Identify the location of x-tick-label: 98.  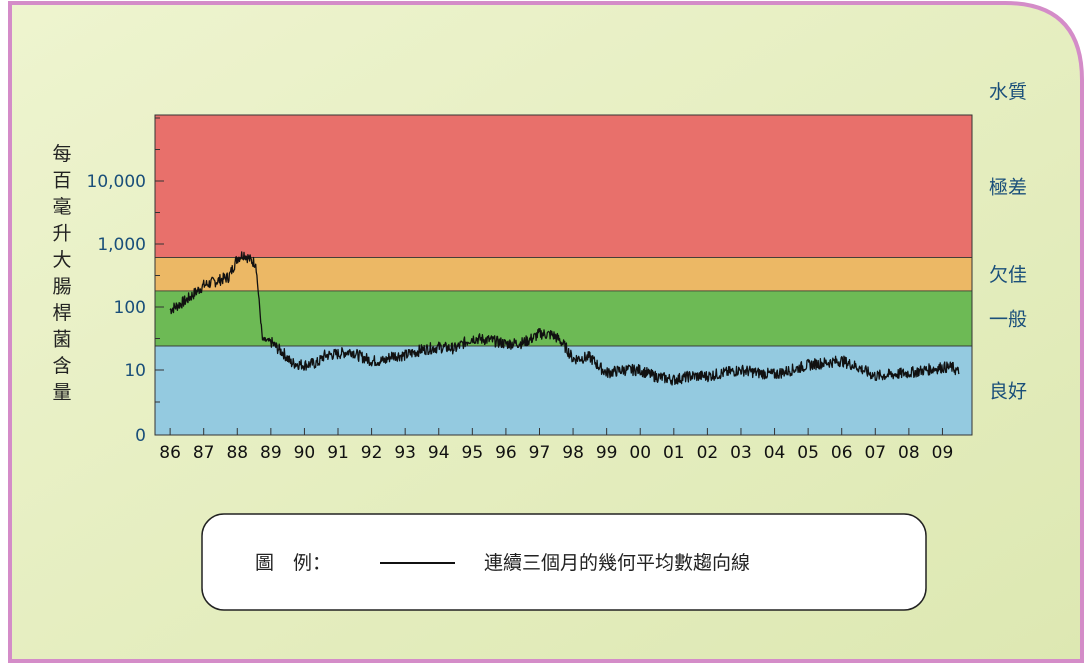
(573, 453).